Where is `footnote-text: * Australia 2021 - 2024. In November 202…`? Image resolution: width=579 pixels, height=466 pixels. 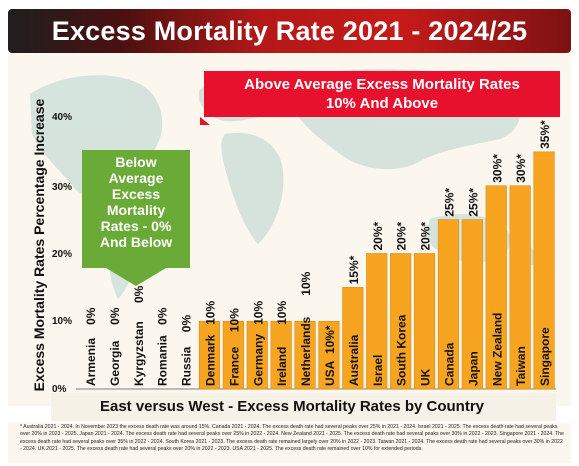
footnote-text: * Australia 2021 - 2024. In November 202… is located at coordinates (292, 438).